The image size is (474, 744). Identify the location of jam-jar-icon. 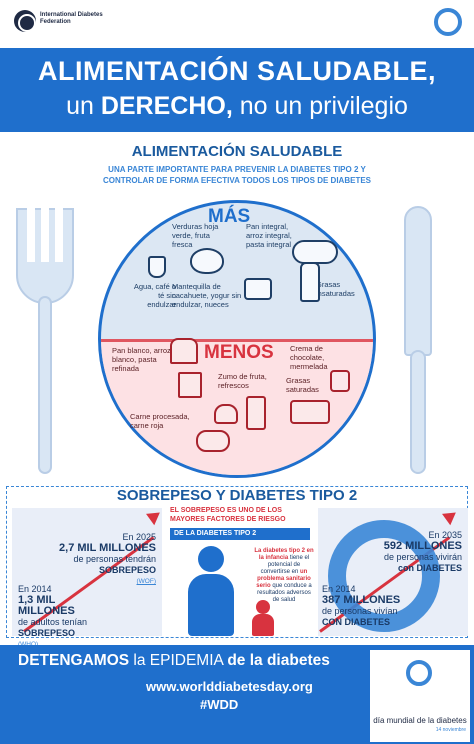
(340, 381).